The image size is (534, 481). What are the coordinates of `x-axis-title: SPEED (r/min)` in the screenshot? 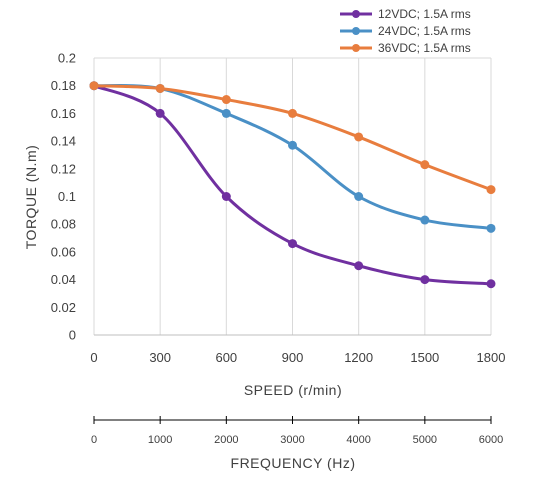 It's located at (293, 390).